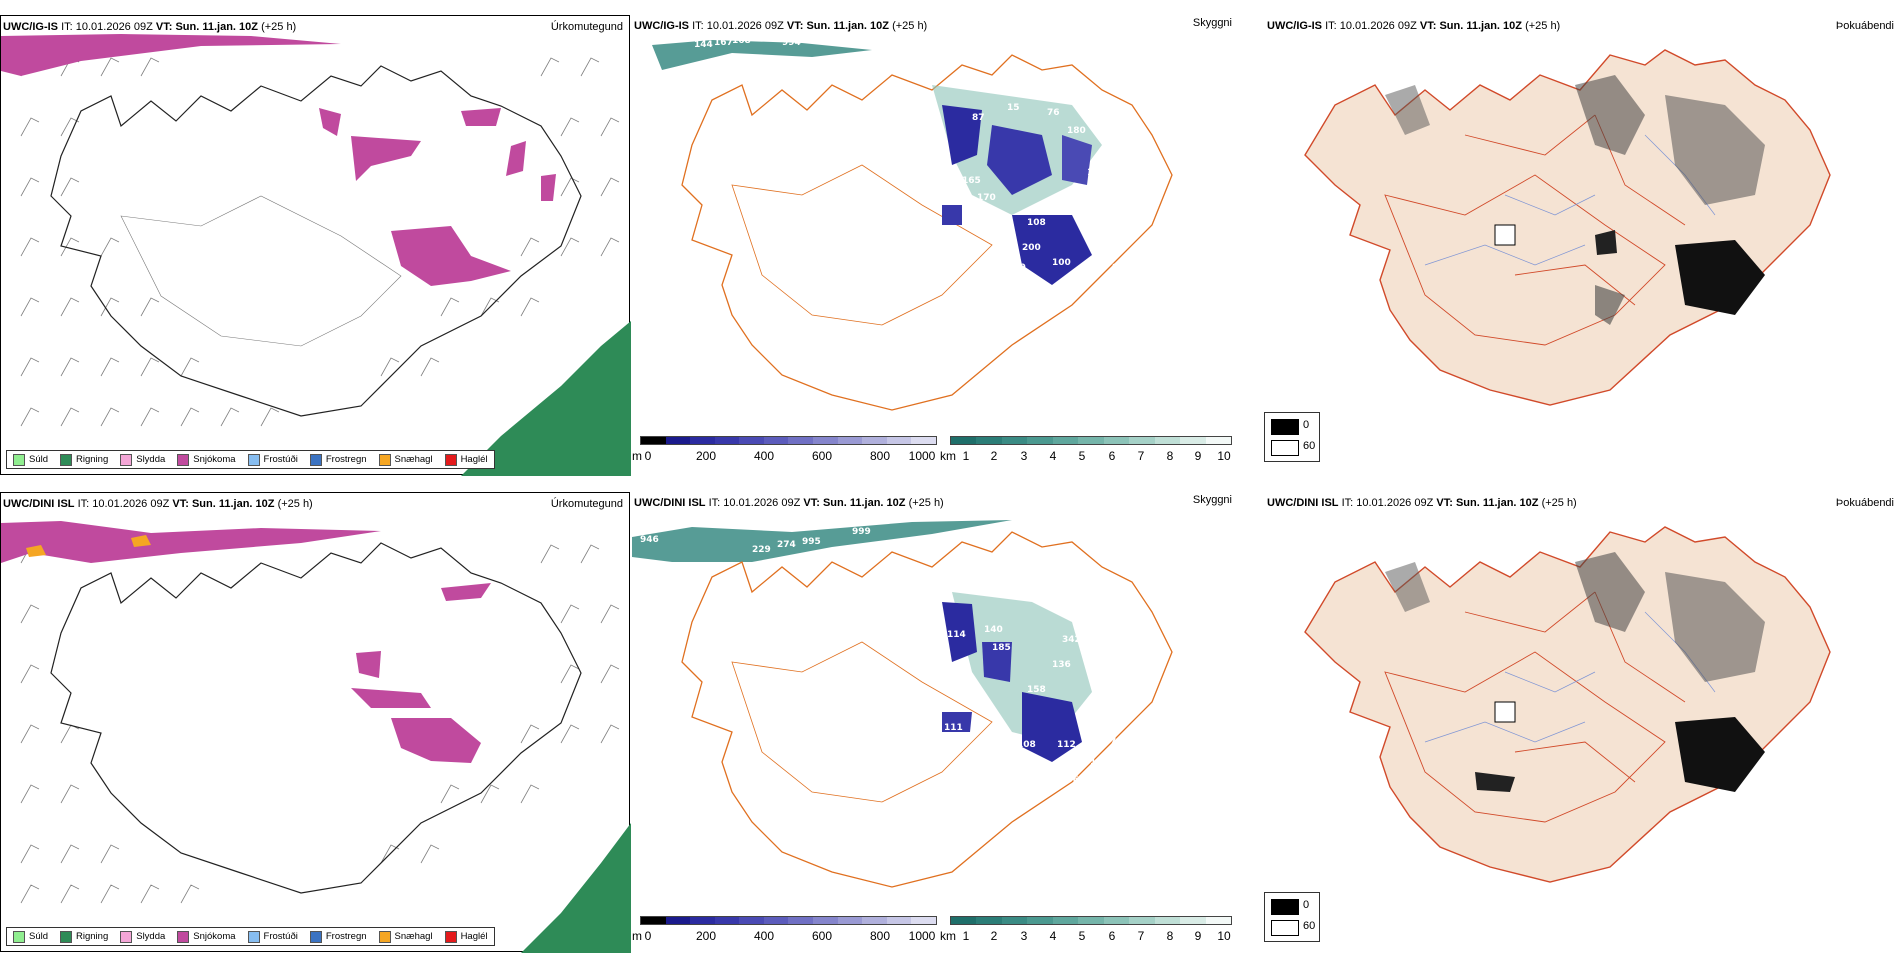  What do you see at coordinates (648, 456) in the screenshot?
I see `cloud-base-tick: 0` at bounding box center [648, 456].